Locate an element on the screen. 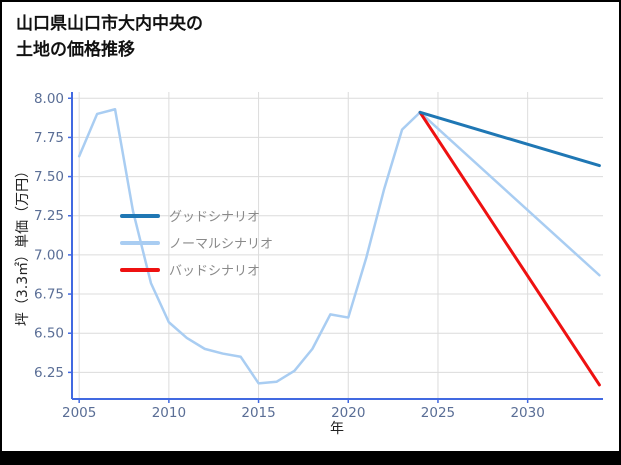  y-tick-label: 7.50 is located at coordinates (49, 177).